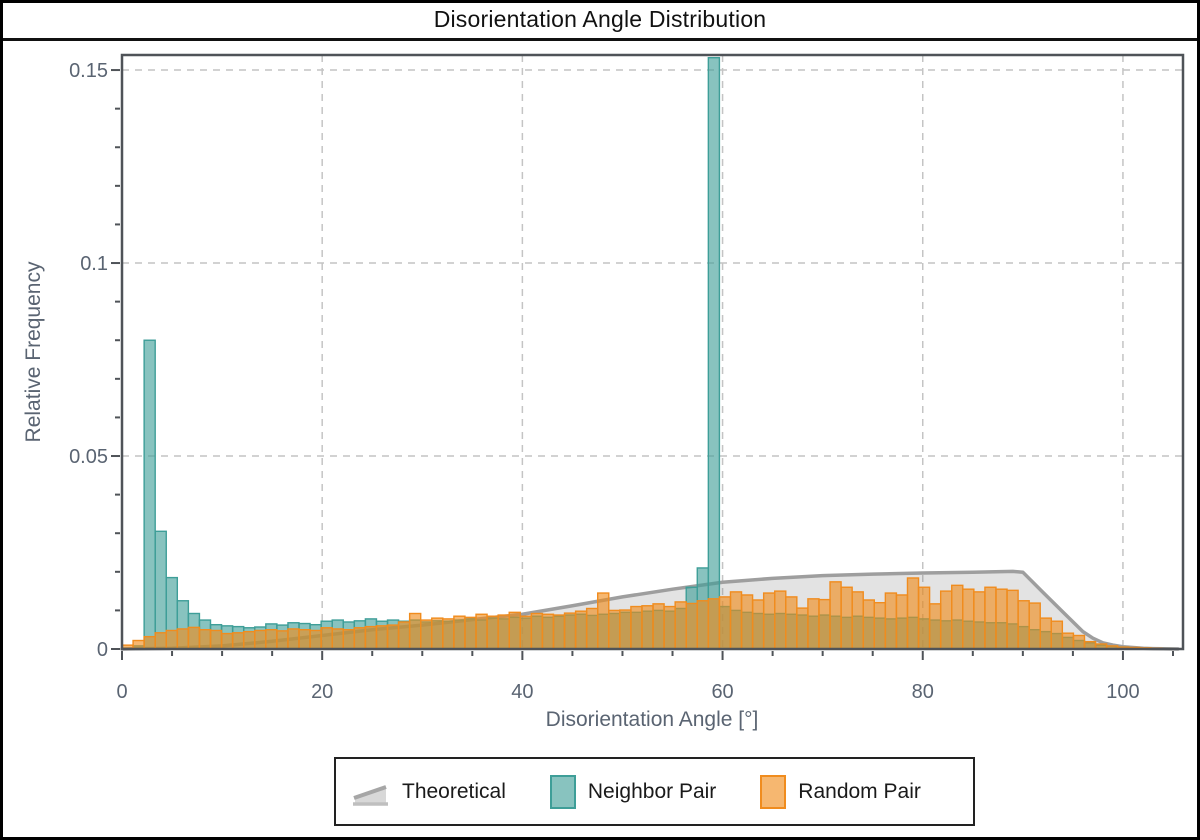 Image resolution: width=1200 pixels, height=840 pixels. What do you see at coordinates (722, 692) in the screenshot?
I see `x-tick-label: 60` at bounding box center [722, 692].